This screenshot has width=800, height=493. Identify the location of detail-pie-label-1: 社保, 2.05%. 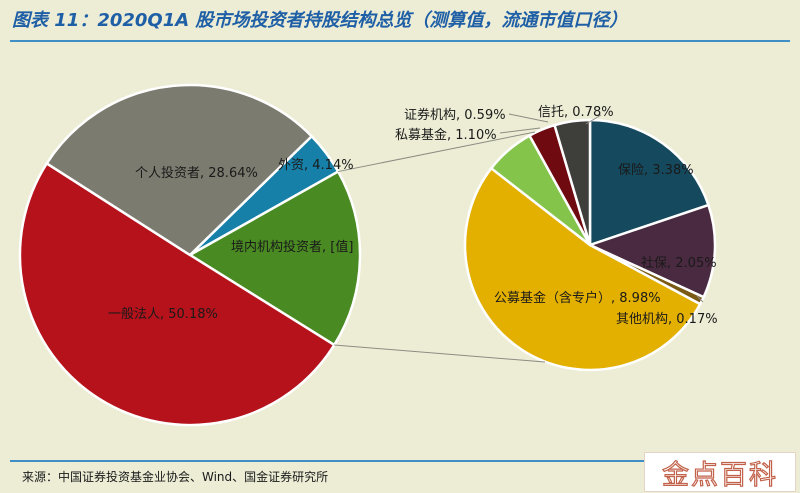
(679, 263).